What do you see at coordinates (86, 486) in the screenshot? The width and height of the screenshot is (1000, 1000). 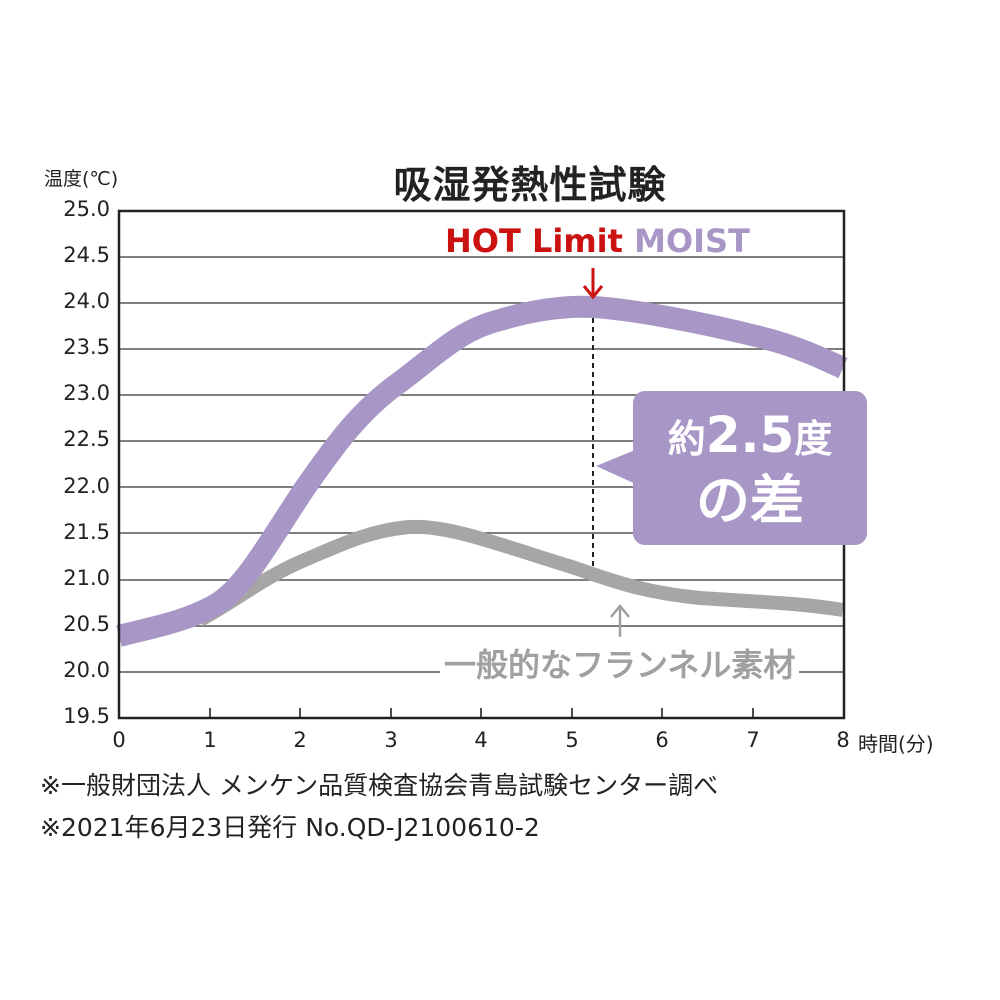 I see `y-tick: 22.0` at bounding box center [86, 486].